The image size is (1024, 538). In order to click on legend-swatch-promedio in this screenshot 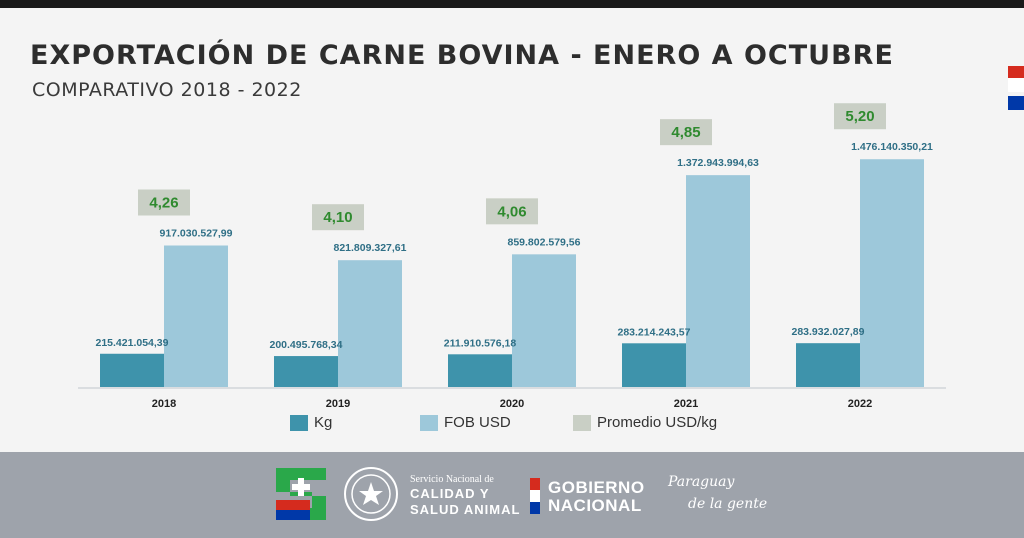, I will do `click(582, 423)`.